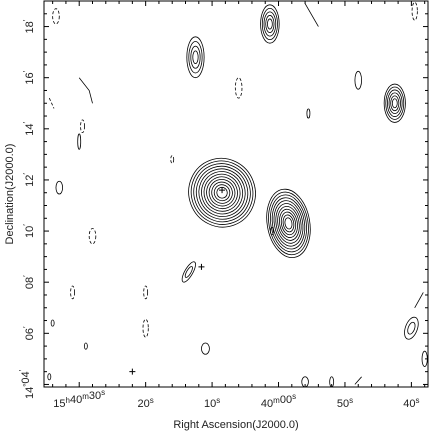 This screenshot has height=441, width=432. Describe the element at coordinates (29, 26) in the screenshot. I see `y-tick-label: 18′` at that location.